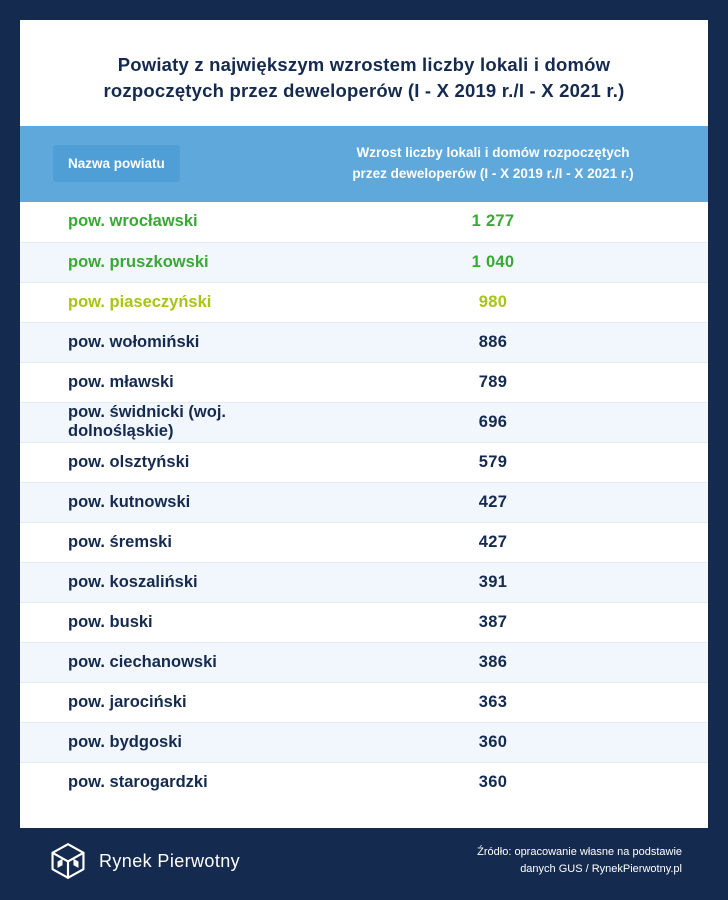 The width and height of the screenshot is (728, 900). Describe the element at coordinates (68, 861) in the screenshot. I see `rynek-pierwotny-logo-icon` at that location.